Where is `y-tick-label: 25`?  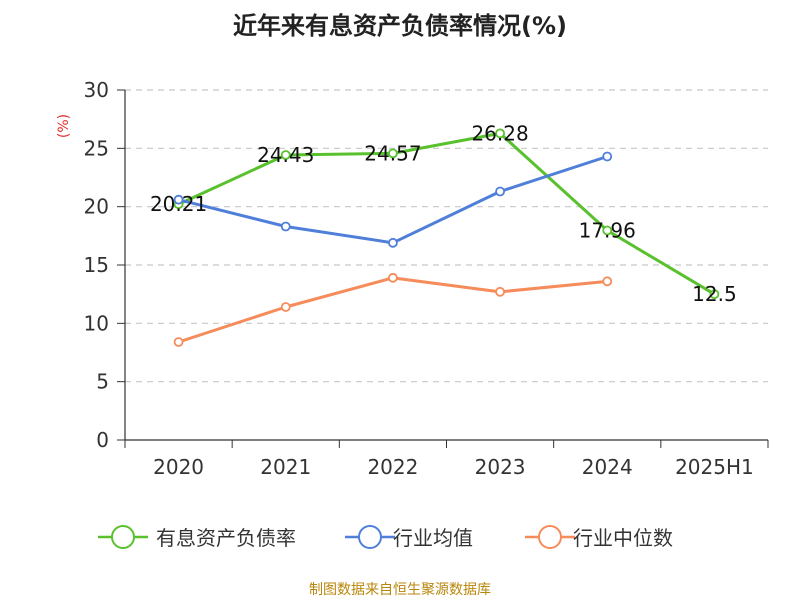
y-tick-label: 25 is located at coordinates (96, 148).